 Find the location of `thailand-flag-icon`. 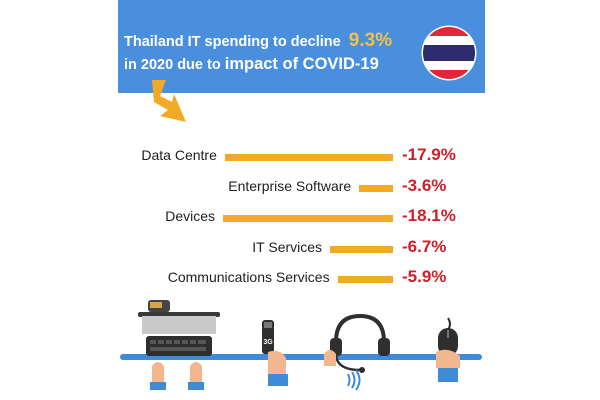

thailand-flag-icon is located at coordinates (449, 53).